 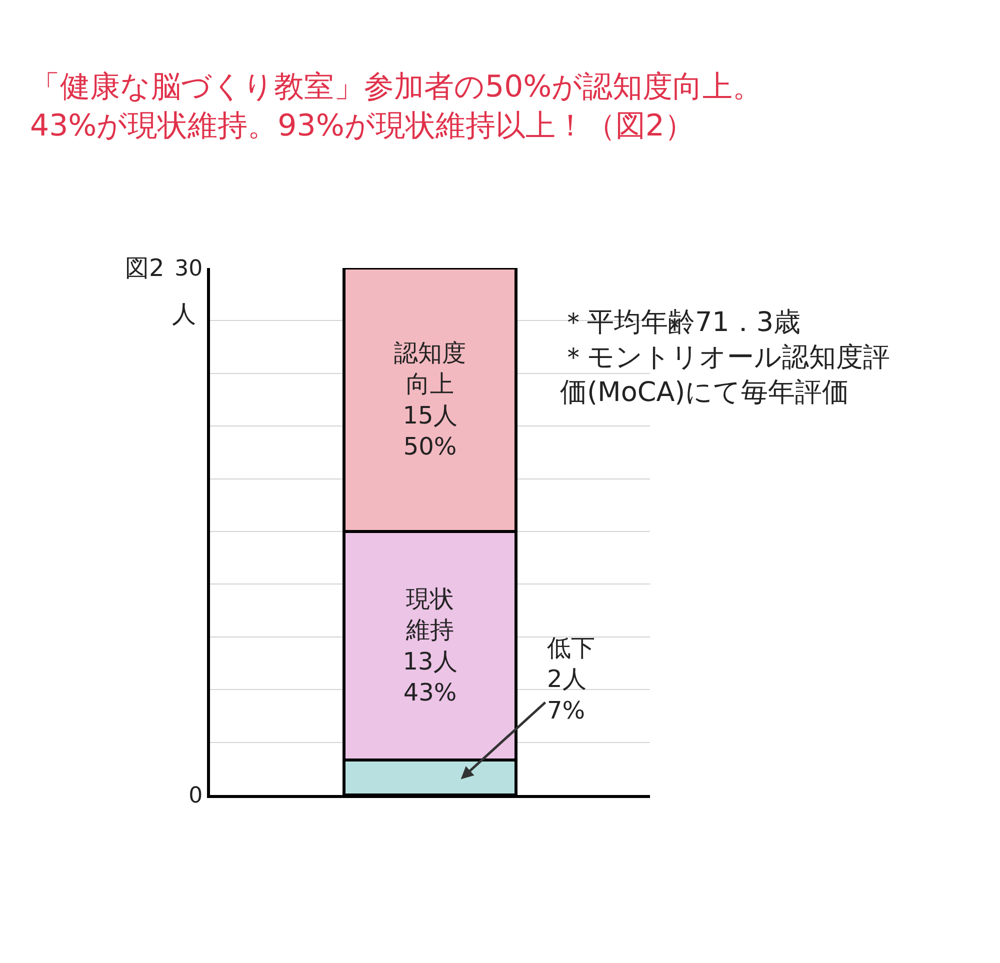 I want to click on data-label: 認知度向上15人50%, so click(x=430, y=399).